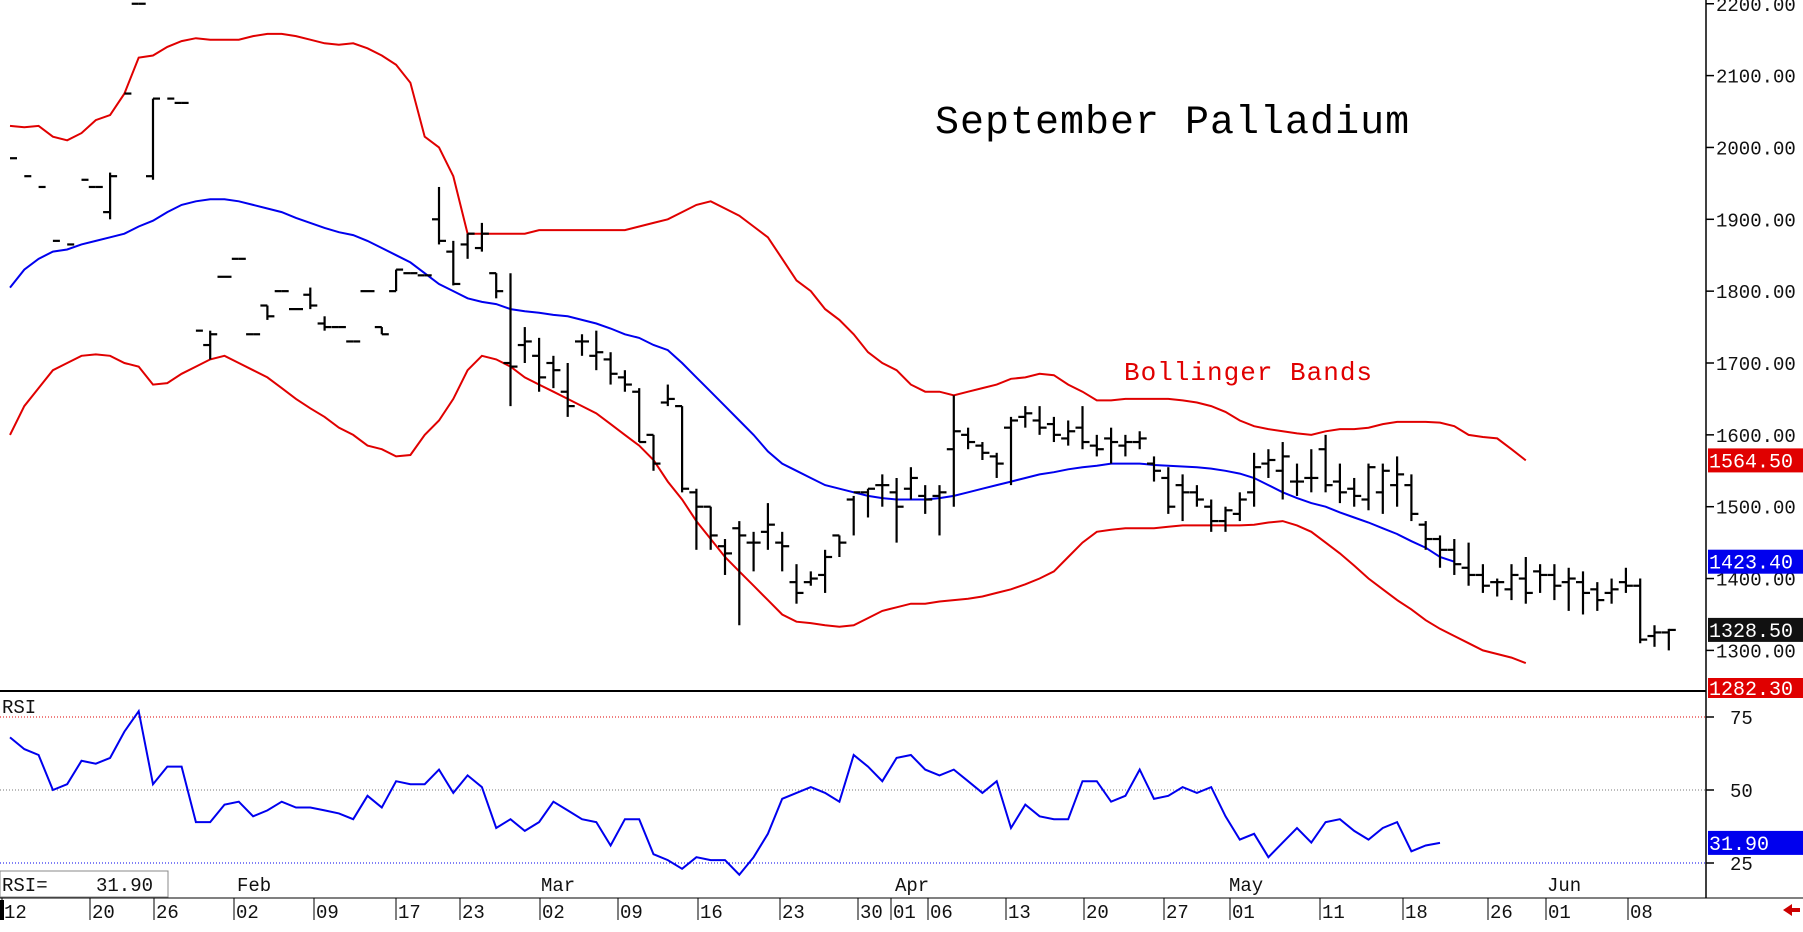 Image resolution: width=1803 pixels, height=932 pixels. I want to click on x-day-label: 09, so click(327, 913).